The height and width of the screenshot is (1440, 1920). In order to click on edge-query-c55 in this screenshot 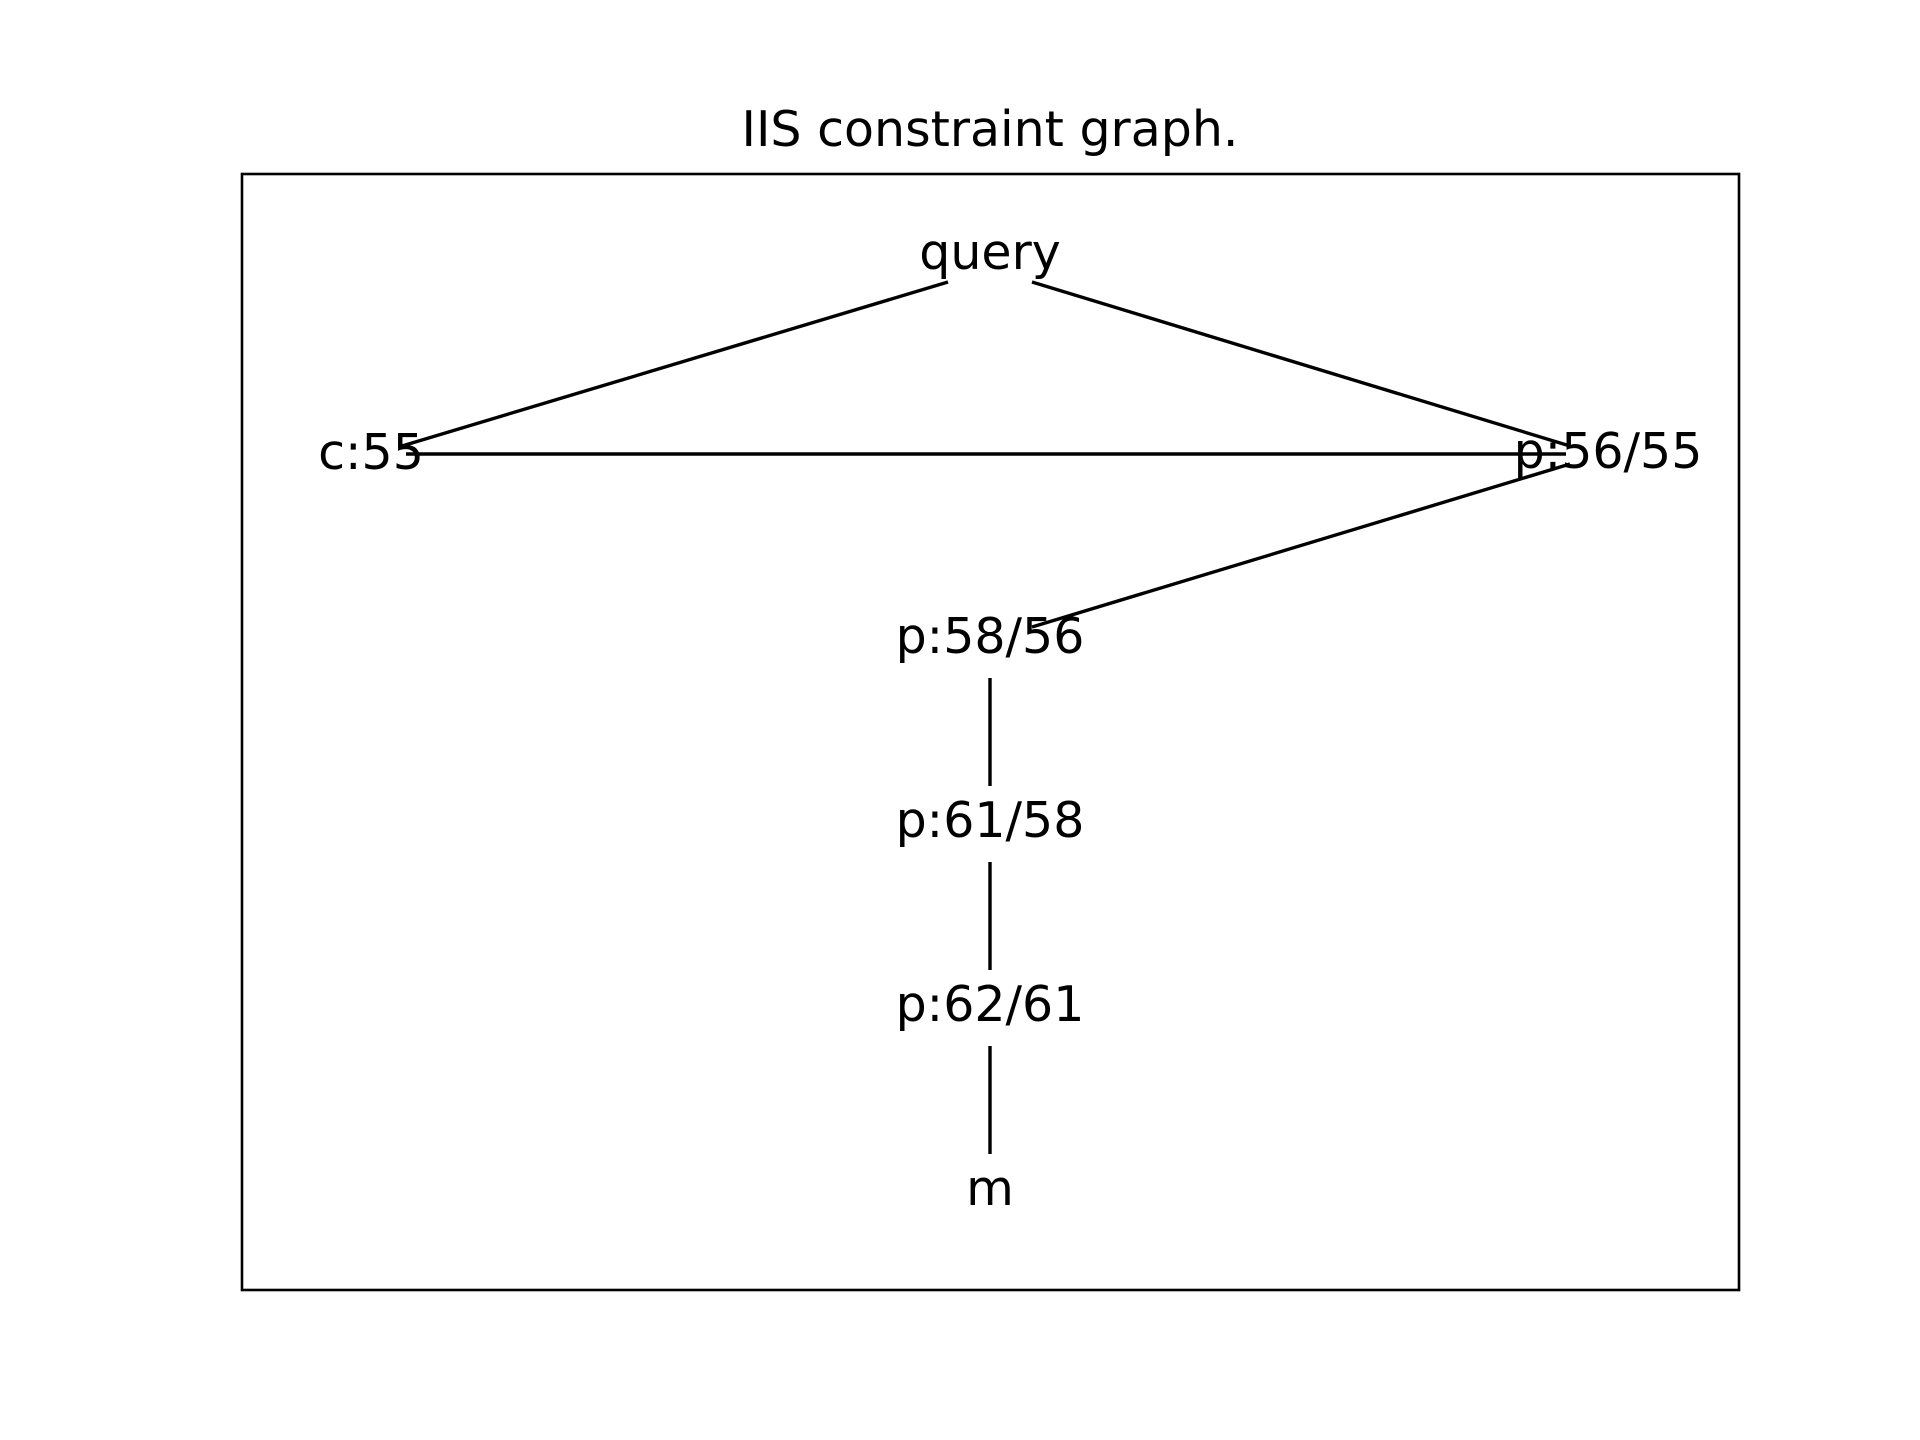, I will do `click(675, 364)`.